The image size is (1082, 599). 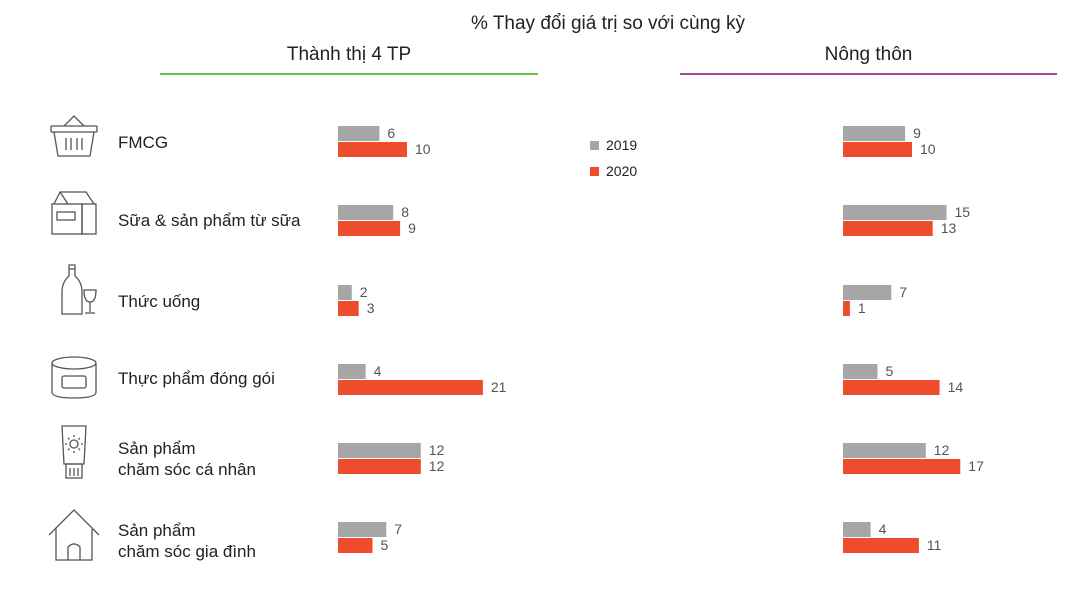 I want to click on data-label-urban-2020-3: 21, so click(x=499, y=387).